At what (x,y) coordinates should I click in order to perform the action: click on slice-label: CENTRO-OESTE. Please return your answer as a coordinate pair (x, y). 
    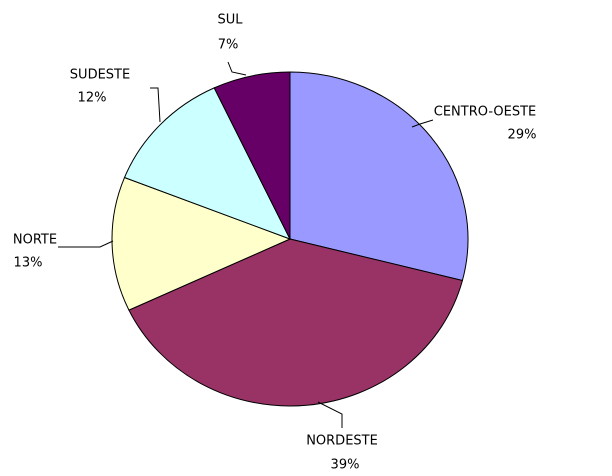
    Looking at the image, I should click on (485, 112).